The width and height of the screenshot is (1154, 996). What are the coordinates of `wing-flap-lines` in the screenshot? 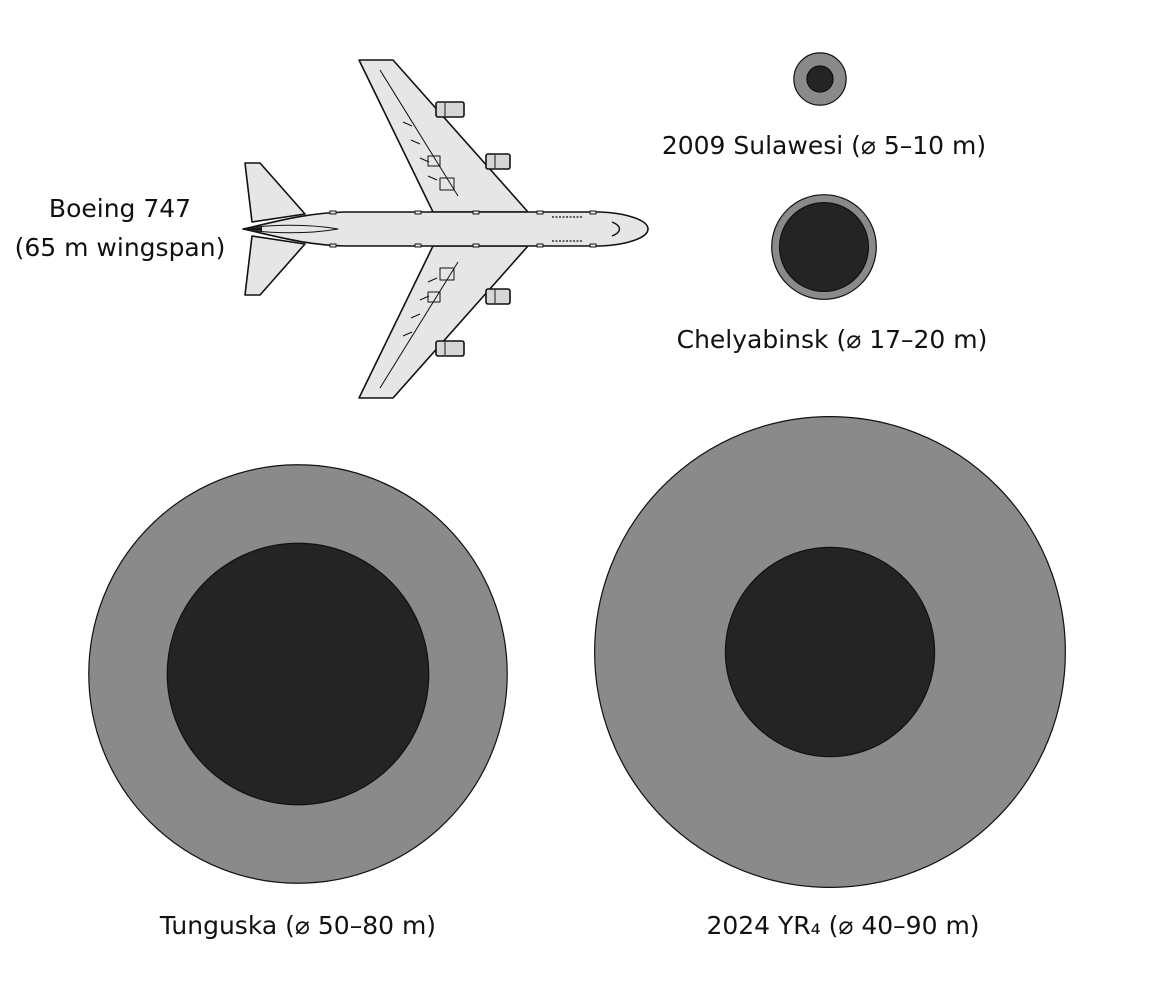 It's located at (419, 229).